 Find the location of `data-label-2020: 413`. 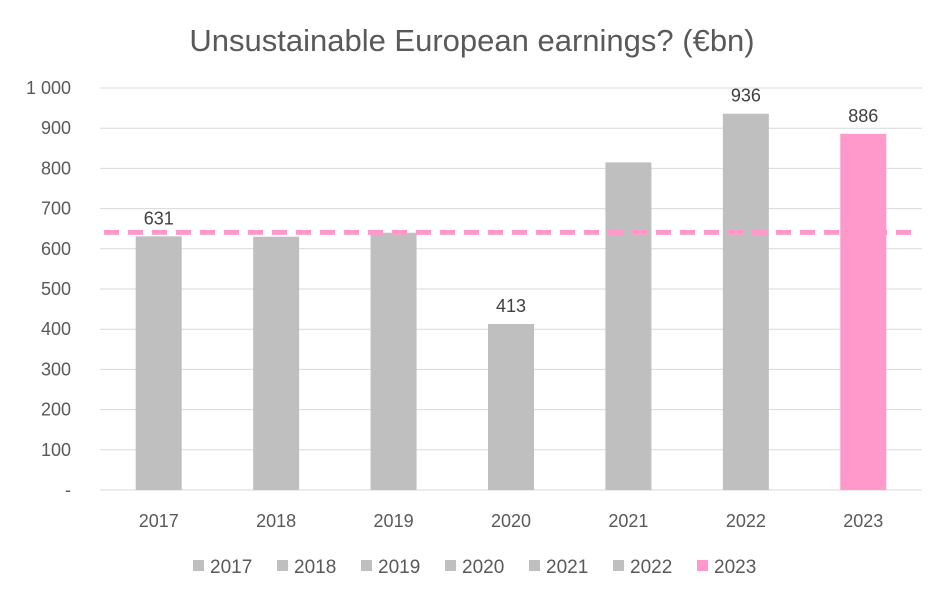

data-label-2020: 413 is located at coordinates (511, 306).